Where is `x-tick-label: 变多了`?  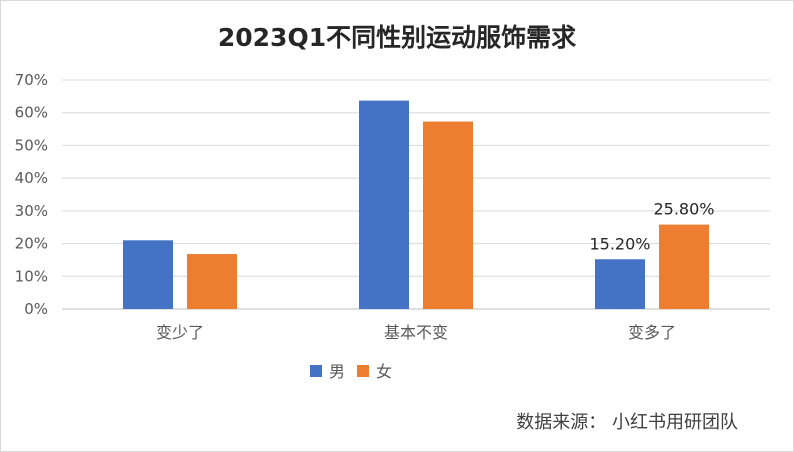
x-tick-label: 变多了 is located at coordinates (652, 332).